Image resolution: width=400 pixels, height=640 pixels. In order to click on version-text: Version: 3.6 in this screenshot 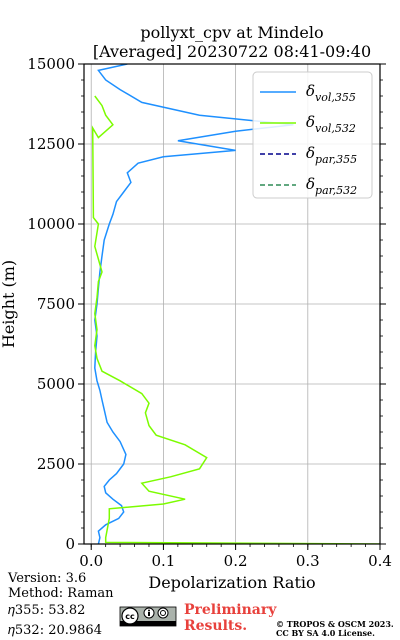, I will do `click(46, 578)`.